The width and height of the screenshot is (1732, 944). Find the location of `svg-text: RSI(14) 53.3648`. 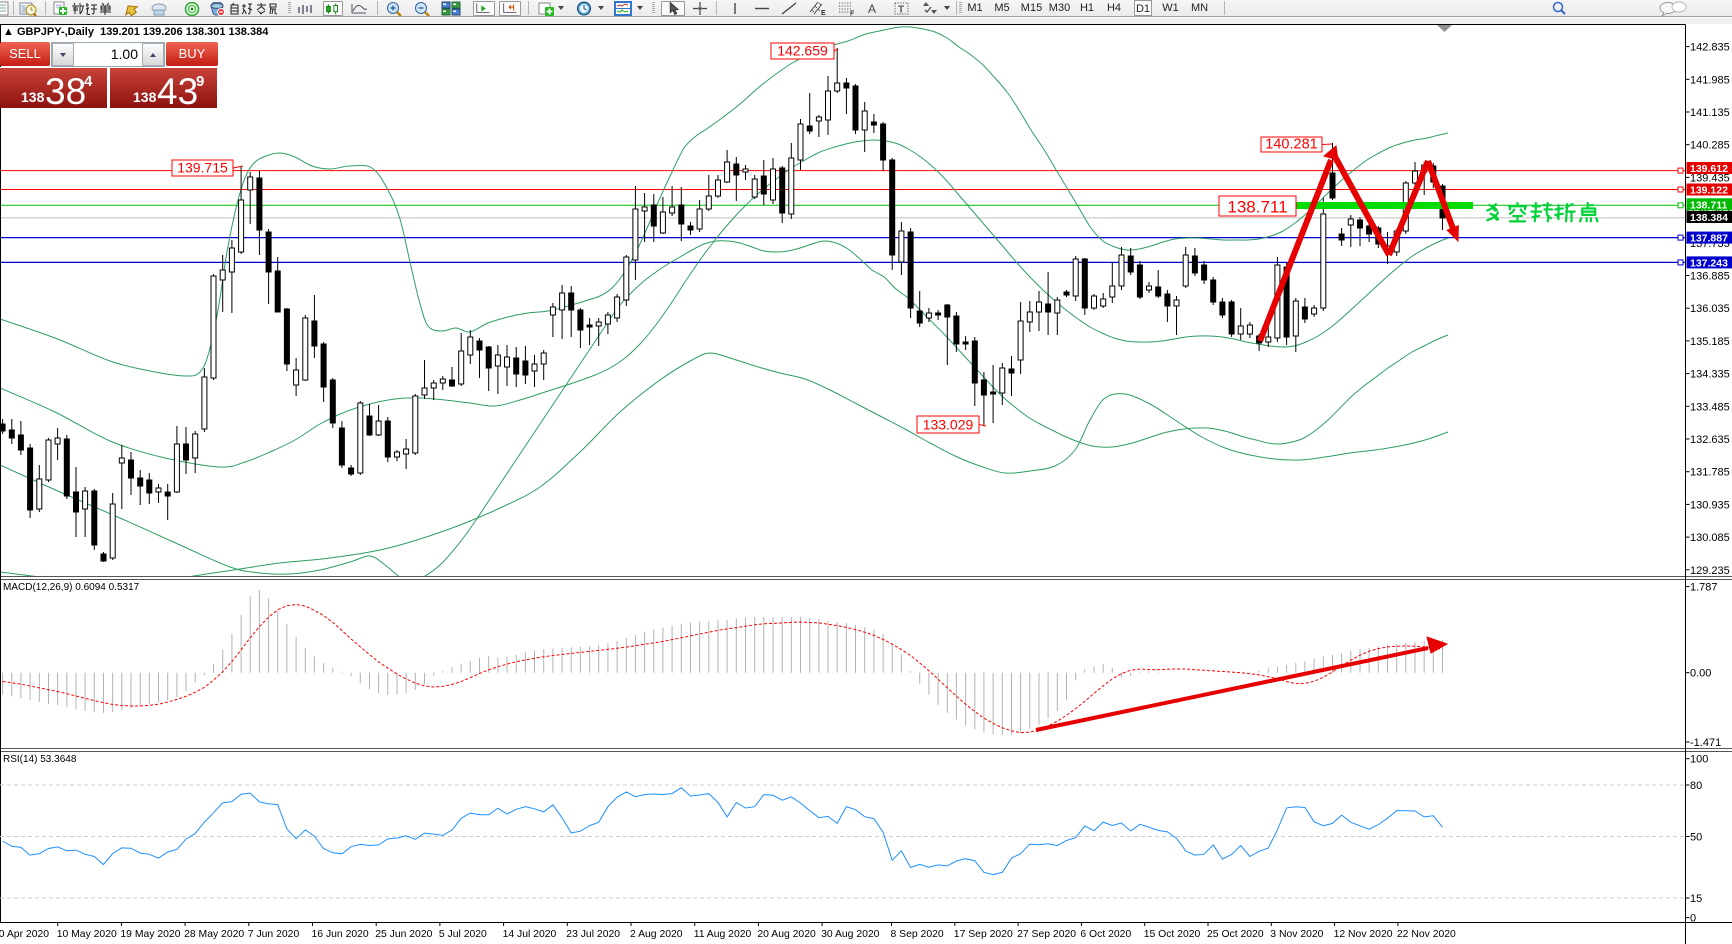

svg-text: RSI(14) 53.3648 is located at coordinates (40, 759).